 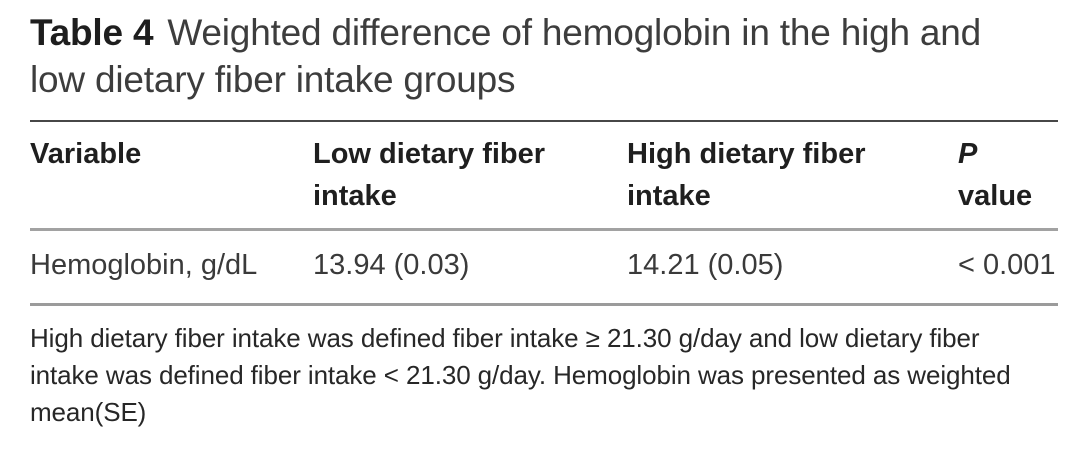 What do you see at coordinates (995, 195) in the screenshot?
I see `p-value-rest: value` at bounding box center [995, 195].